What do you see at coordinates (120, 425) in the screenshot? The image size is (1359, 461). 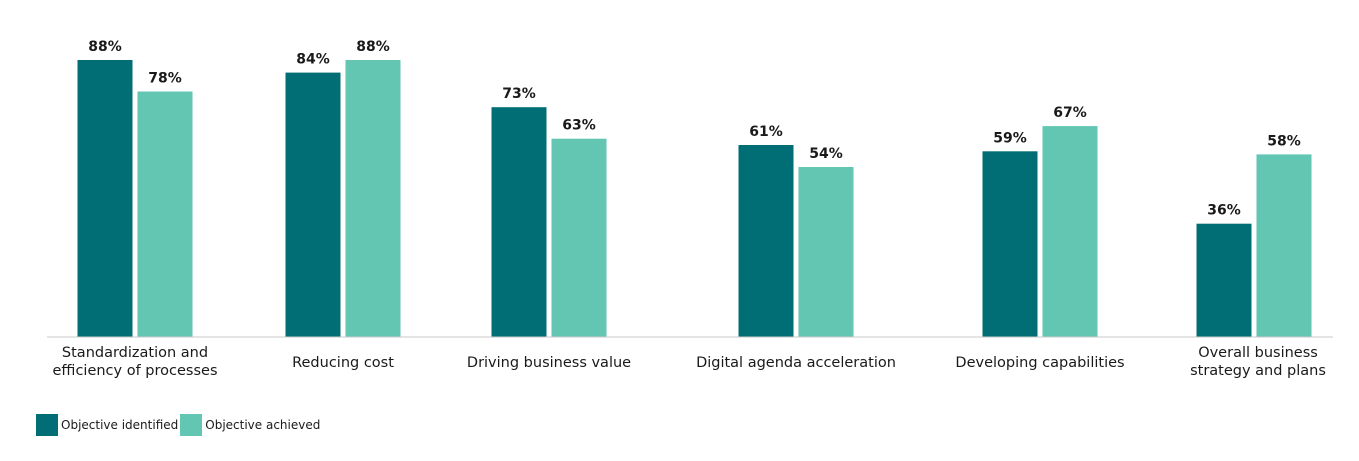 I see `legend-label-identified: Objective identified` at bounding box center [120, 425].